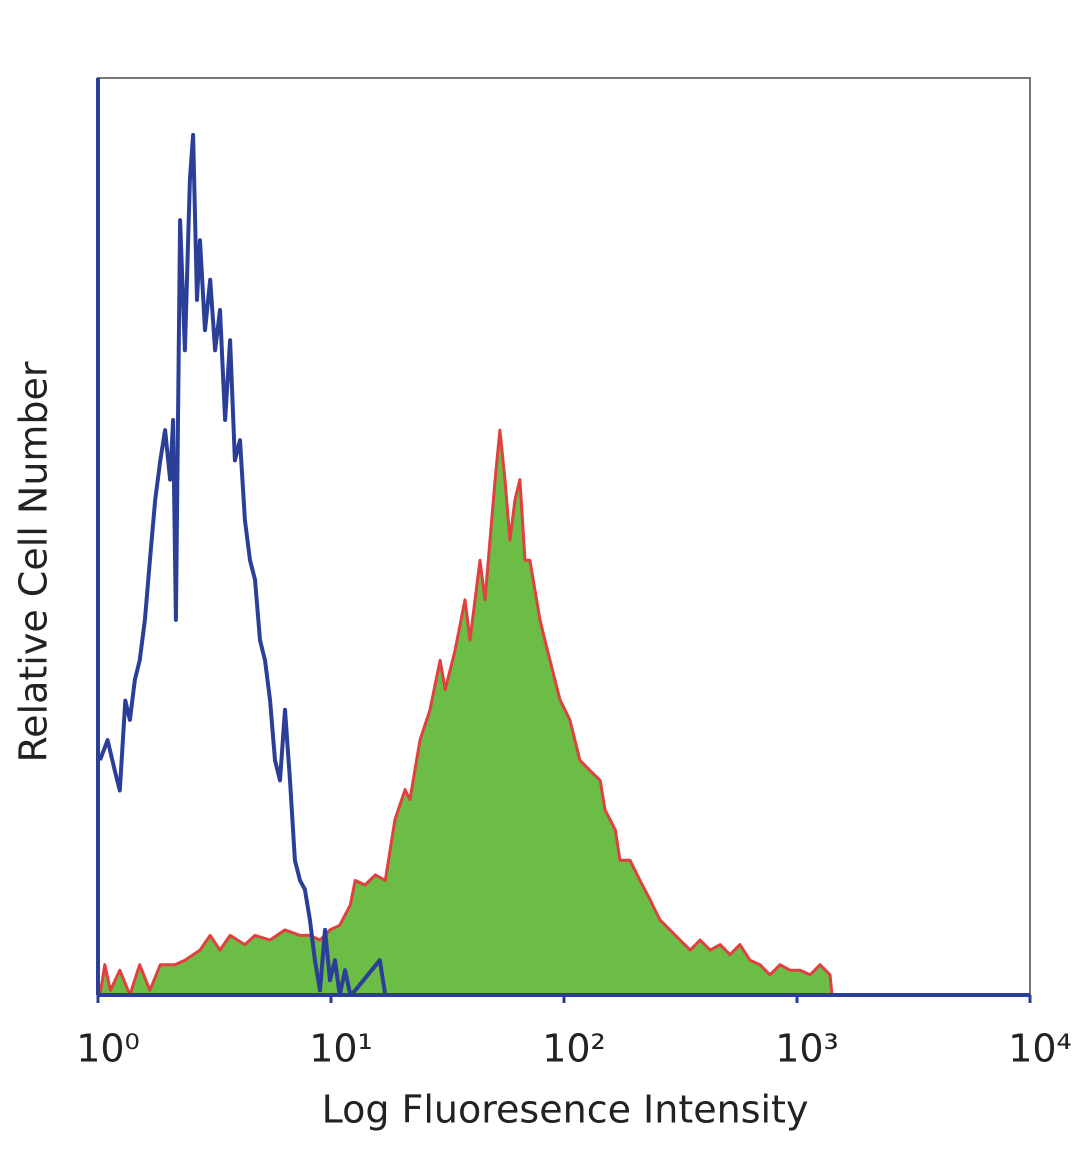 Image resolution: width=1080 pixels, height=1173 pixels. Describe the element at coordinates (1040, 1049) in the screenshot. I see `x-tick-label: 10⁴` at that location.